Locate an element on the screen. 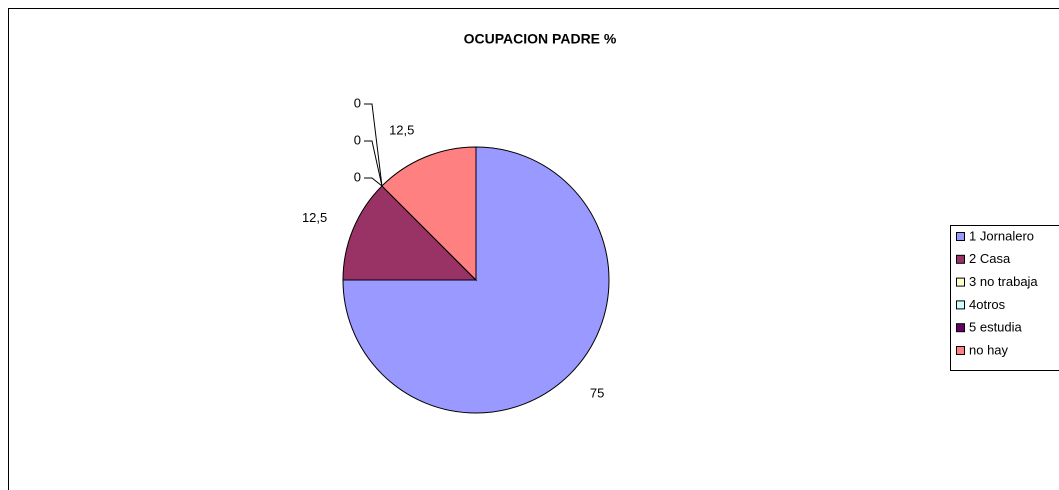 This screenshot has width=1059, height=490. chart-title: OCUPACION PADRE % is located at coordinates (540, 39).